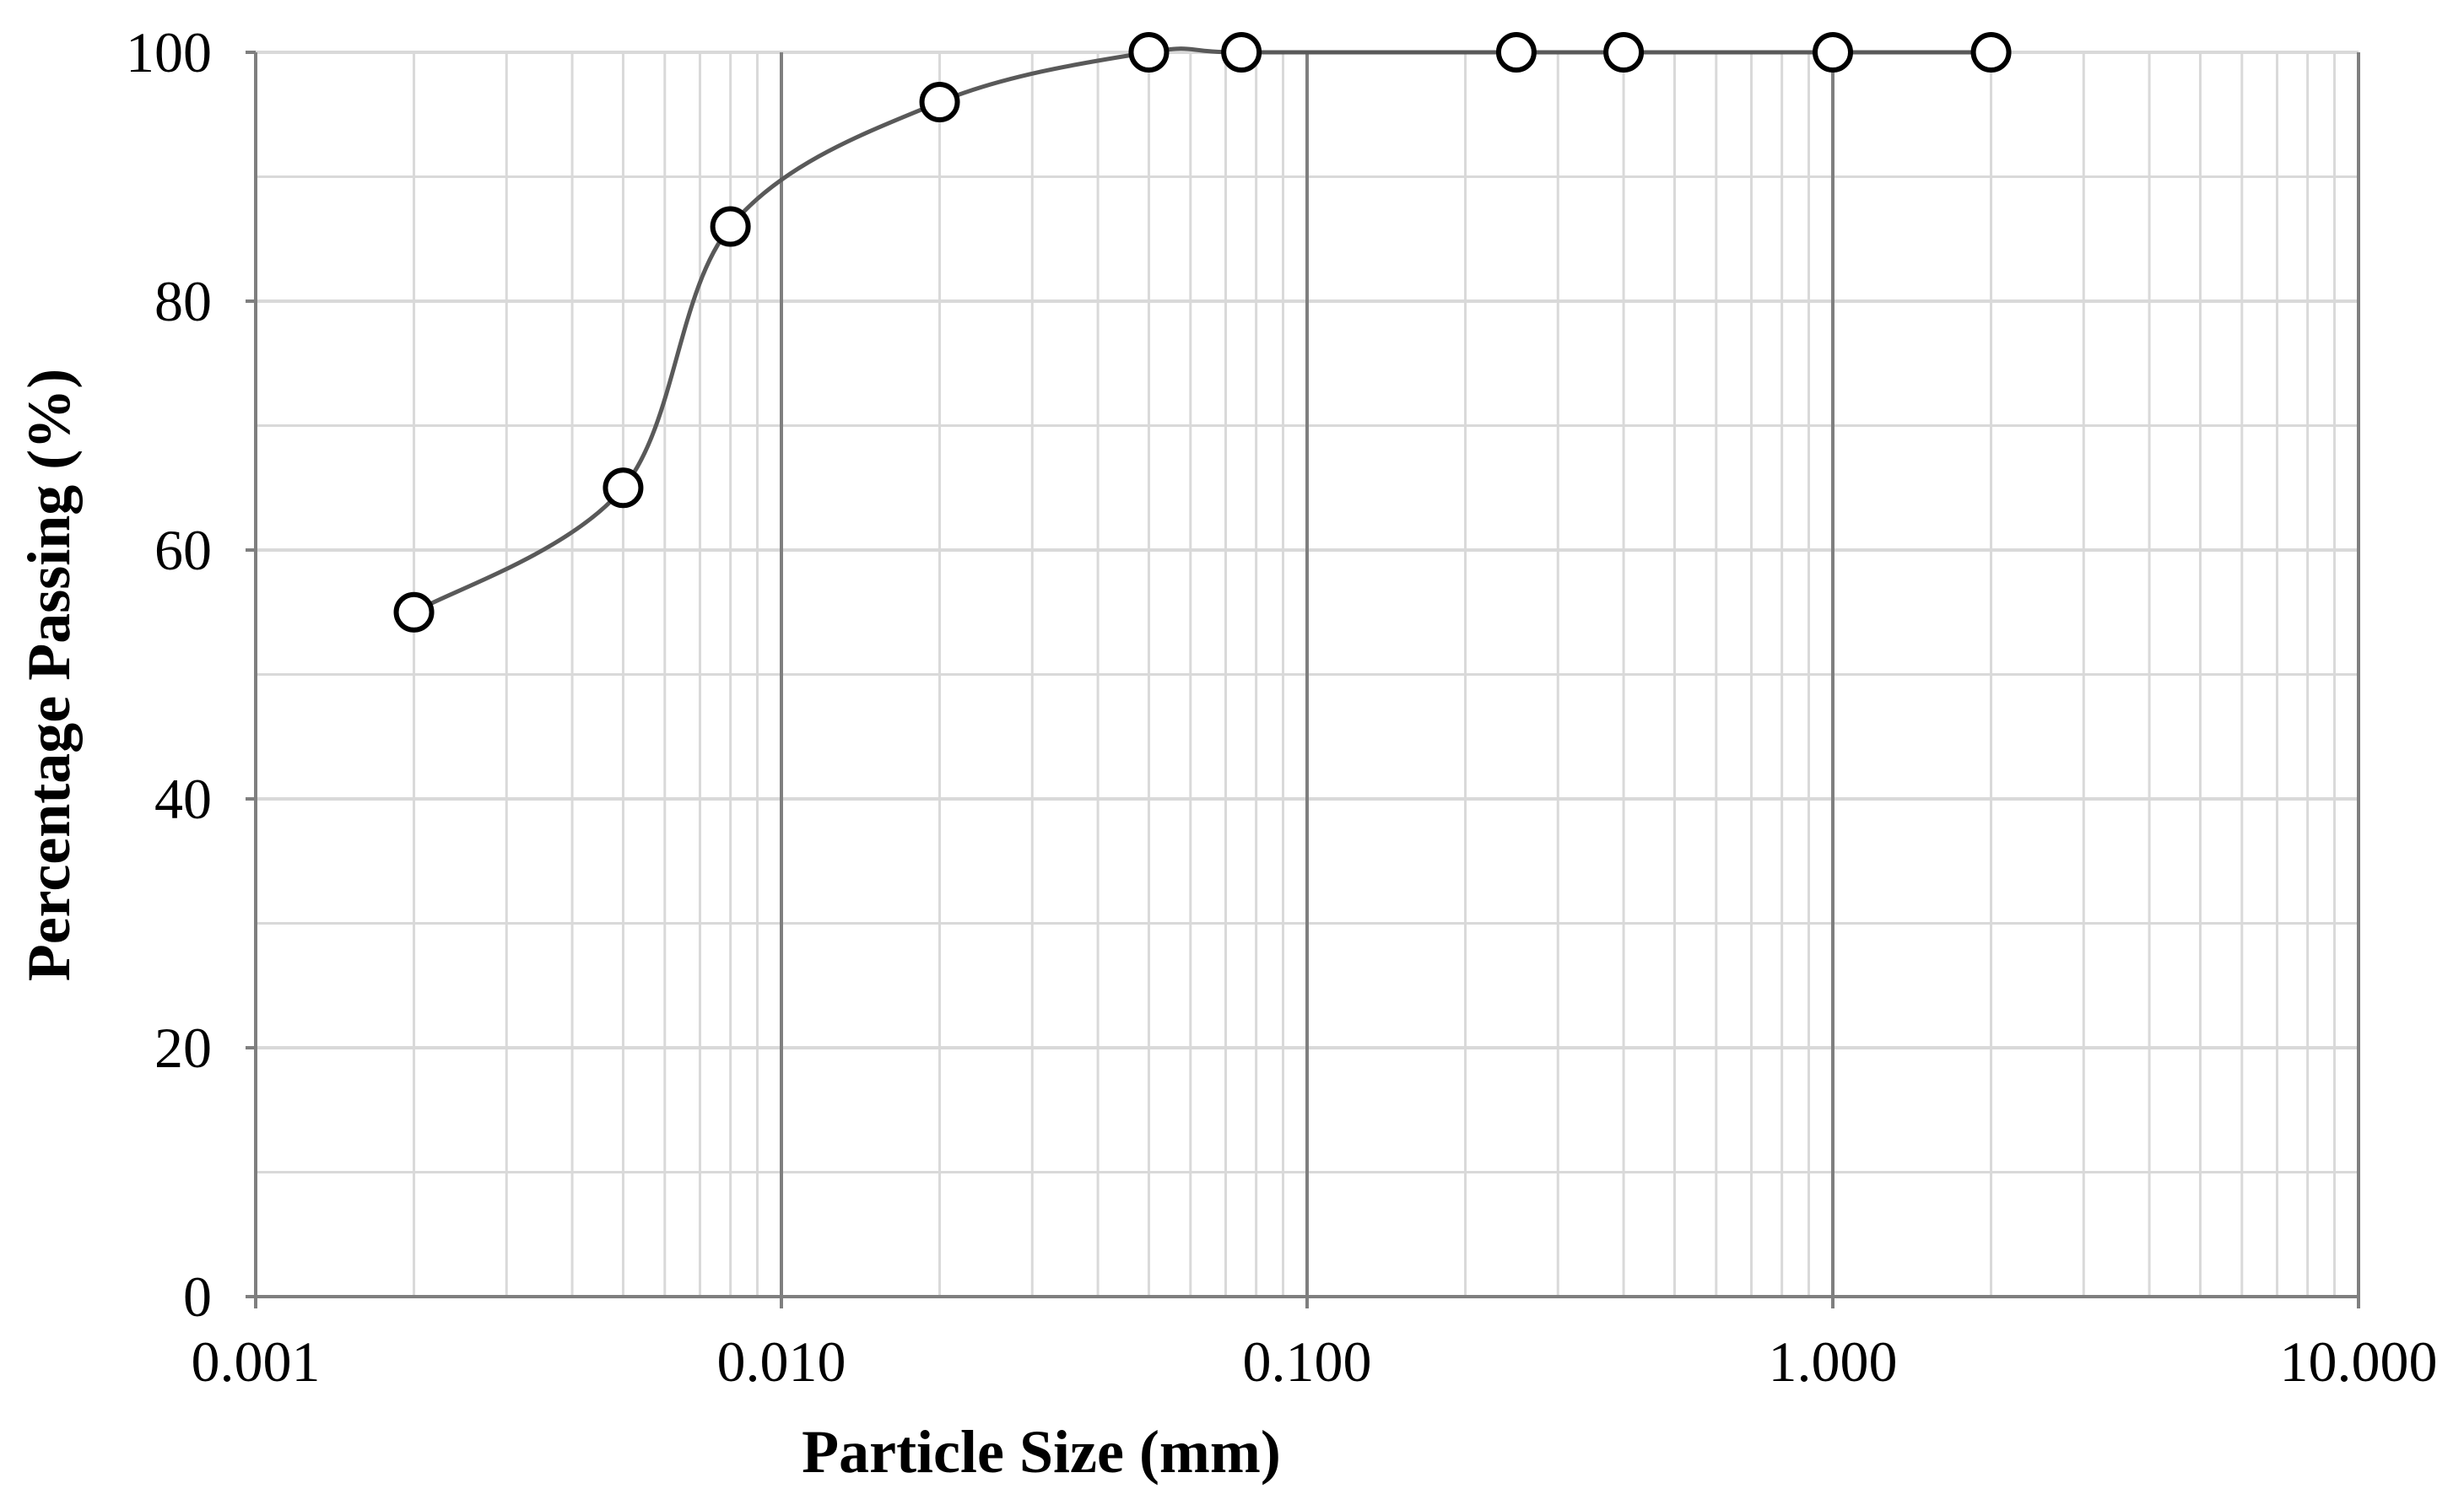 This screenshot has height=1505, width=2464. What do you see at coordinates (183, 1048) in the screenshot?
I see `y-tick-label: 20` at bounding box center [183, 1048].